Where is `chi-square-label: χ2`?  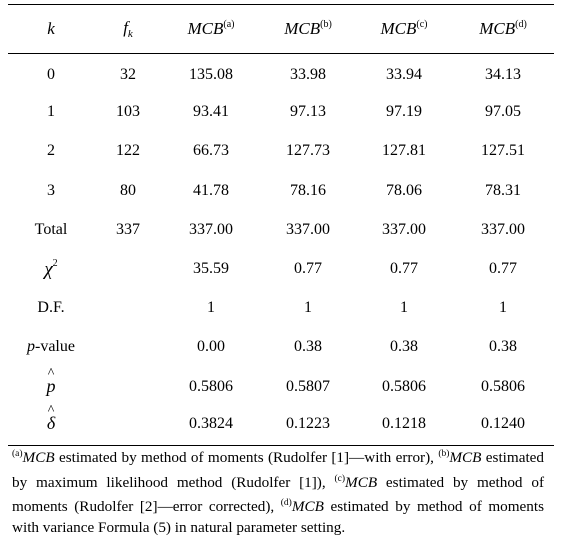
chi-square-label: χ2 is located at coordinates (51, 268).